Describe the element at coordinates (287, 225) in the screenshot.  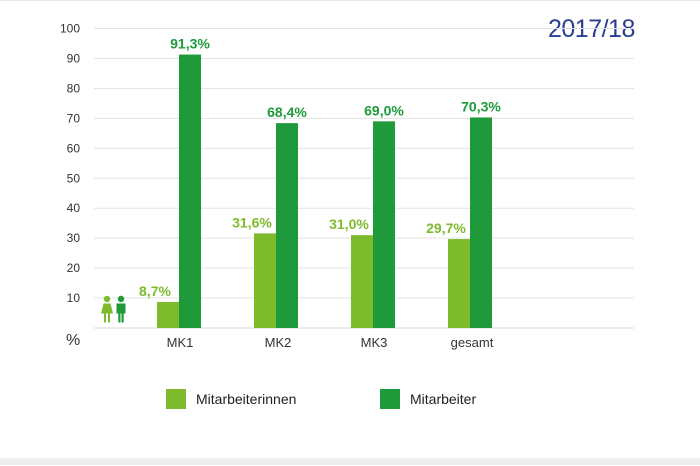
I see `bar-mk2-male` at that location.